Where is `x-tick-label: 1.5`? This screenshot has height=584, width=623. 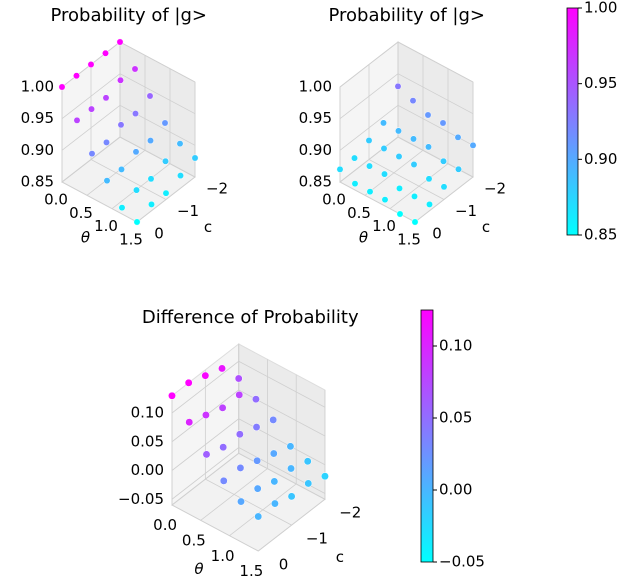 x-tick-label: 1.5 is located at coordinates (409, 240).